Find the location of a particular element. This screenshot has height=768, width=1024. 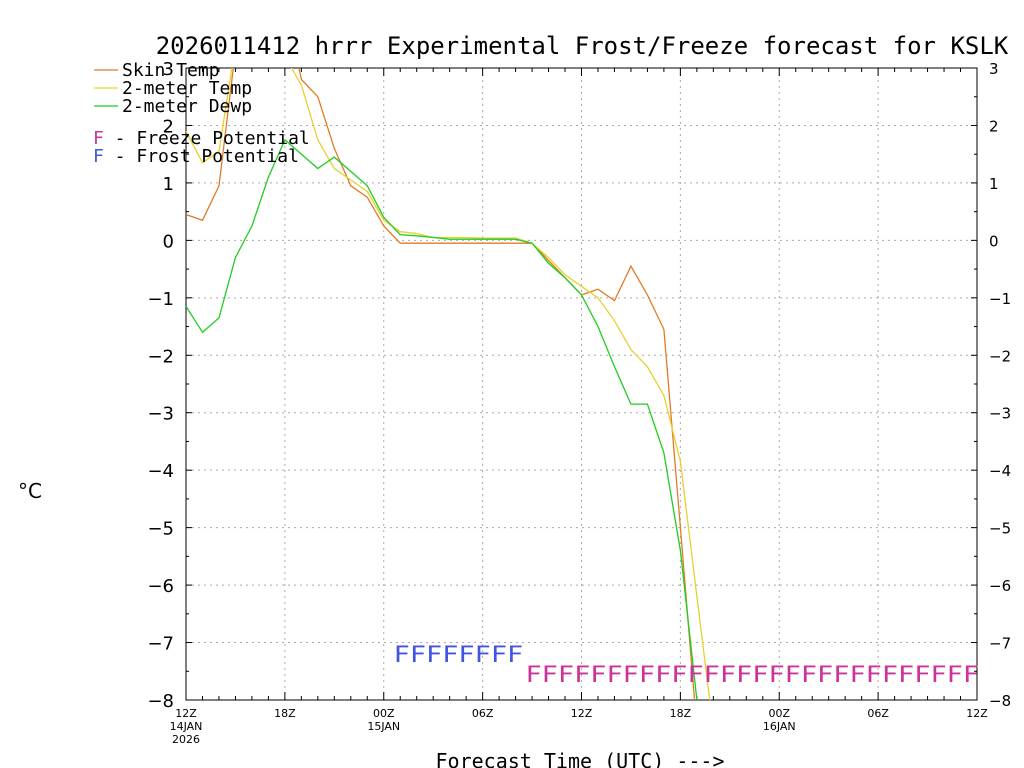

y-tick-label-right: 0 is located at coordinates (994, 241).